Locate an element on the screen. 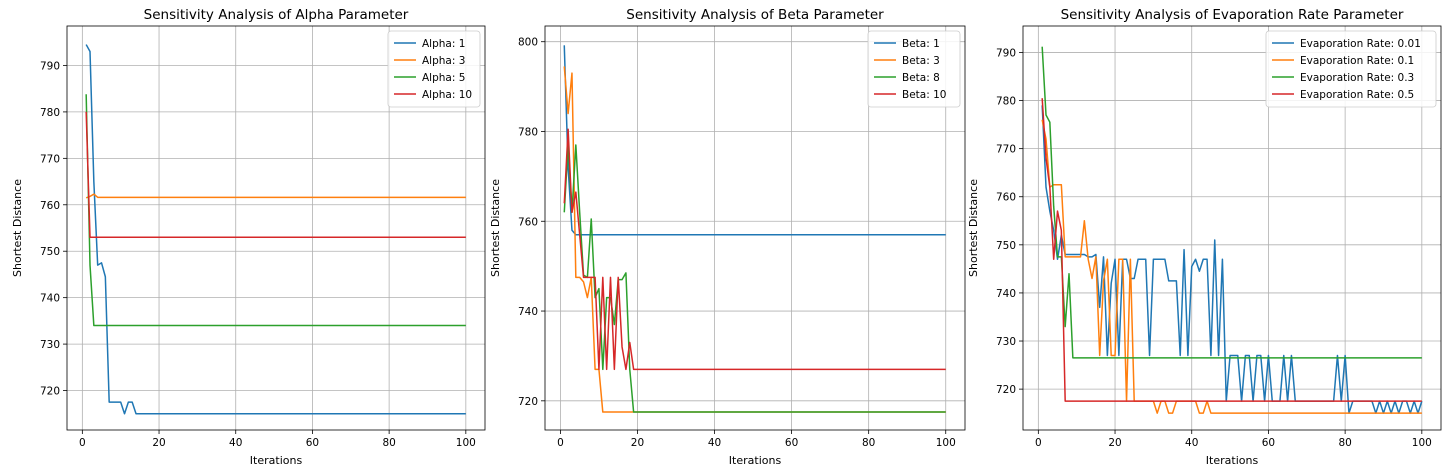 This screenshot has width=1449, height=472. chart-title: Sensitivity Analysis of Alpha Parameter is located at coordinates (276, 15).